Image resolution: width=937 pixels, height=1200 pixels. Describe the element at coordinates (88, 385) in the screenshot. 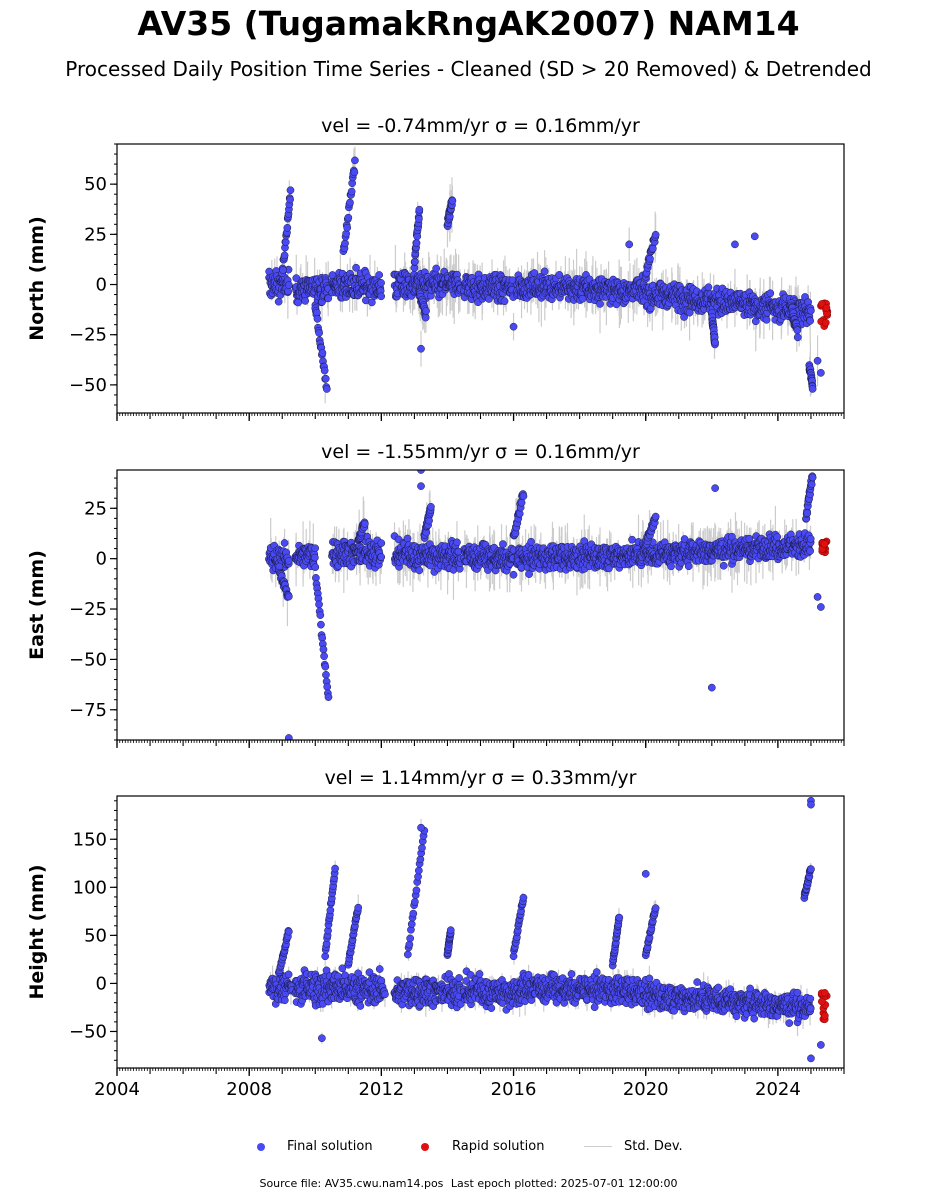

I see `y-tick-label: −50` at that location.